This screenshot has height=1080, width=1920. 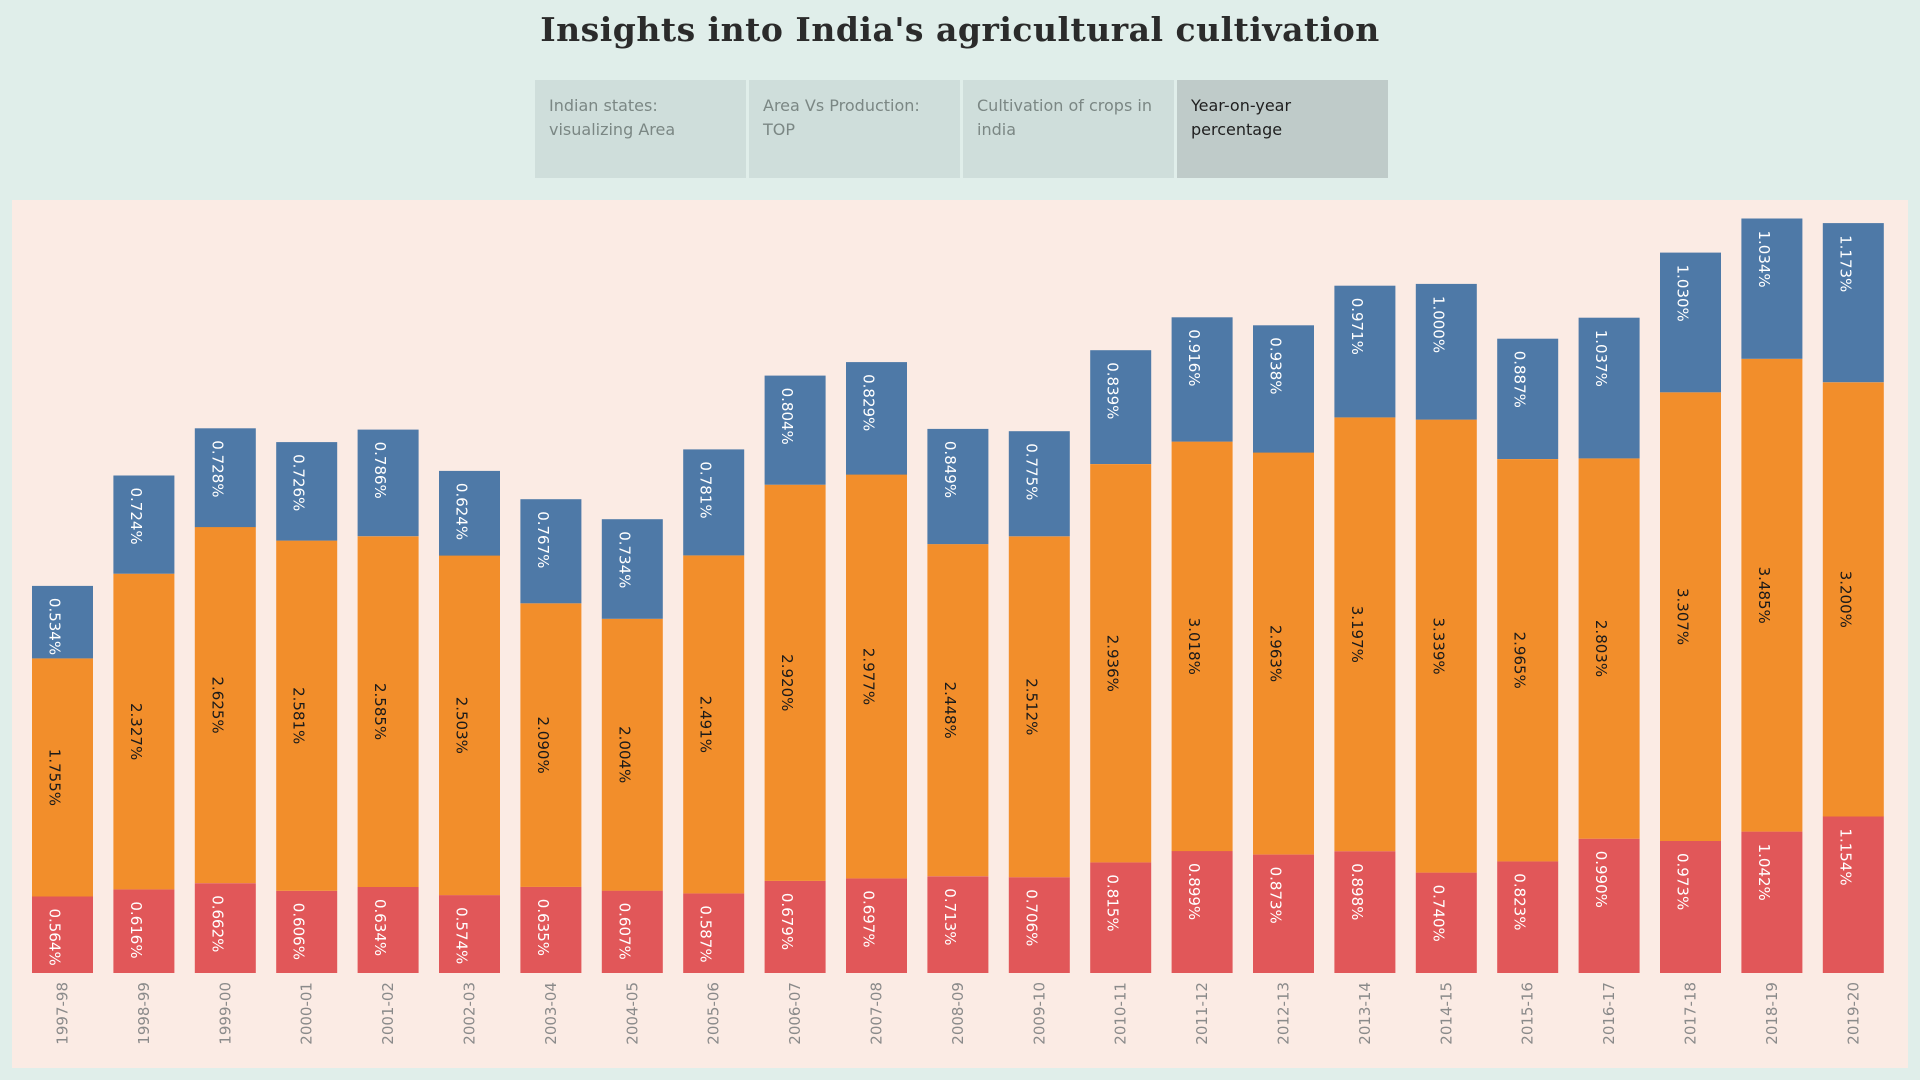 What do you see at coordinates (854, 129) in the screenshot?
I see `tab-area-vs-production: Area Vs Production: TOP` at bounding box center [854, 129].